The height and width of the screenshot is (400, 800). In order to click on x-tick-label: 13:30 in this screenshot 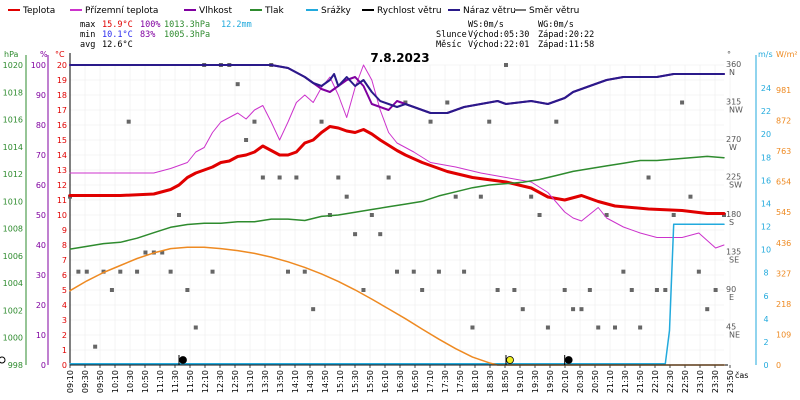, I will do `click(265, 381)`.